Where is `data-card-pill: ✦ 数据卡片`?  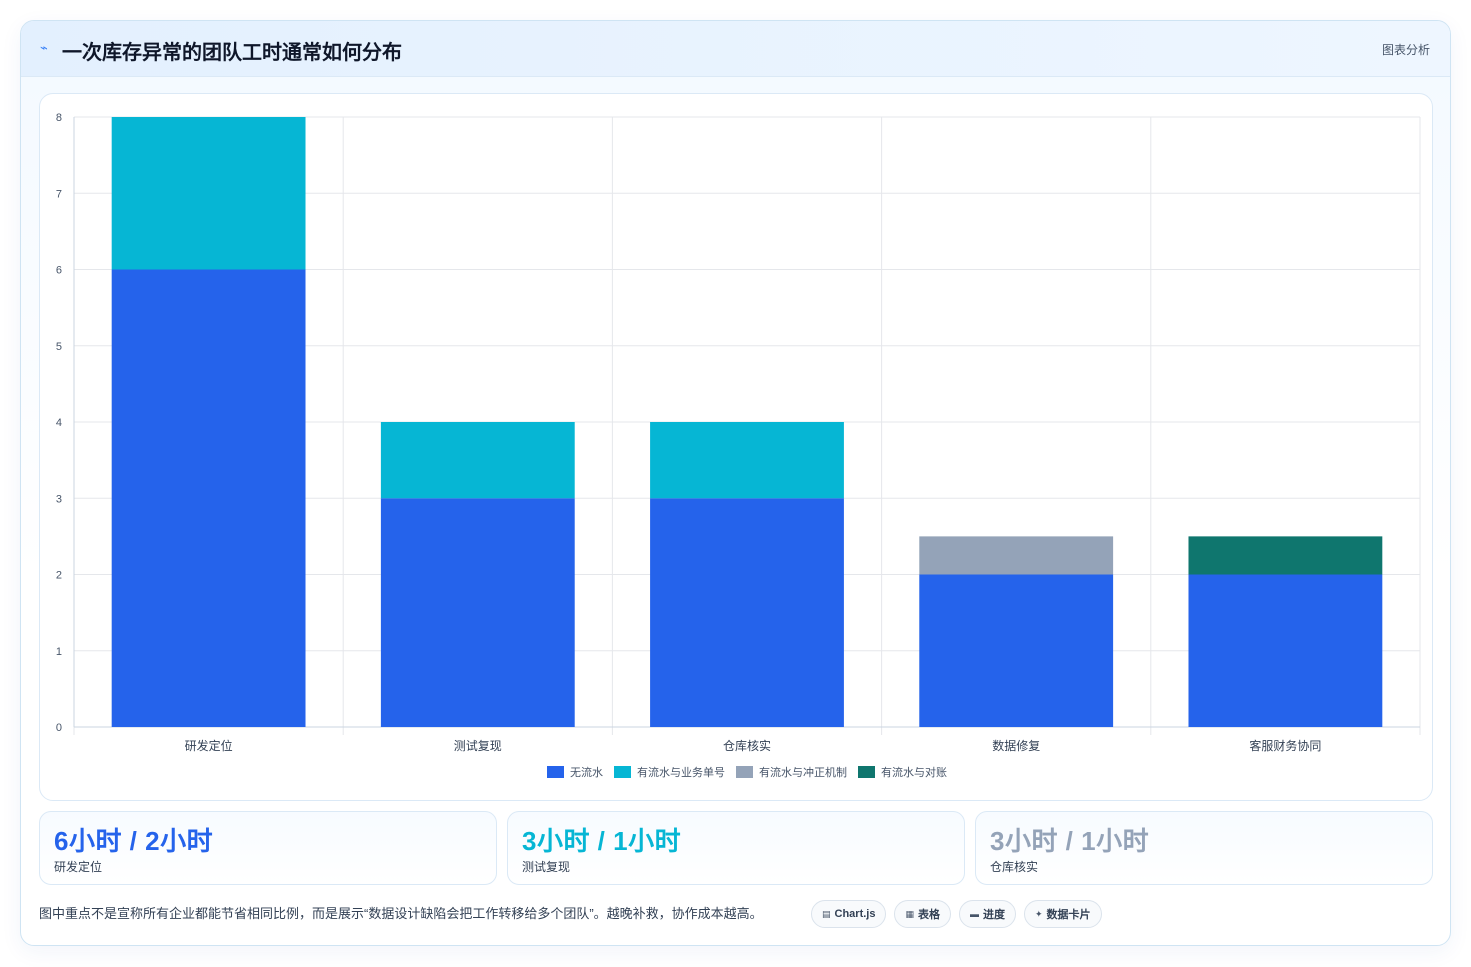 data-card-pill: ✦ 数据卡片 is located at coordinates (1063, 914).